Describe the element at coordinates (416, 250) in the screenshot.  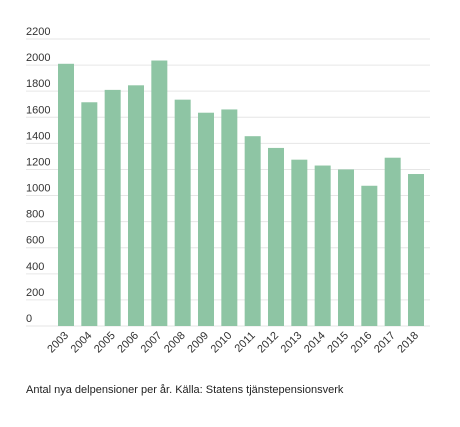
I see `bar-2018` at that location.